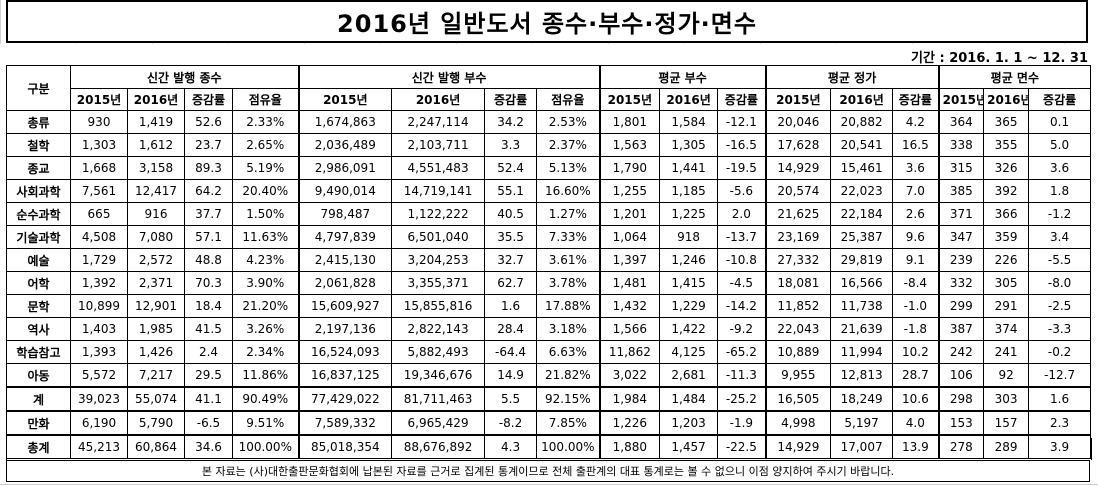  Describe the element at coordinates (961, 352) in the screenshot. I see `table-cell: 242` at that location.